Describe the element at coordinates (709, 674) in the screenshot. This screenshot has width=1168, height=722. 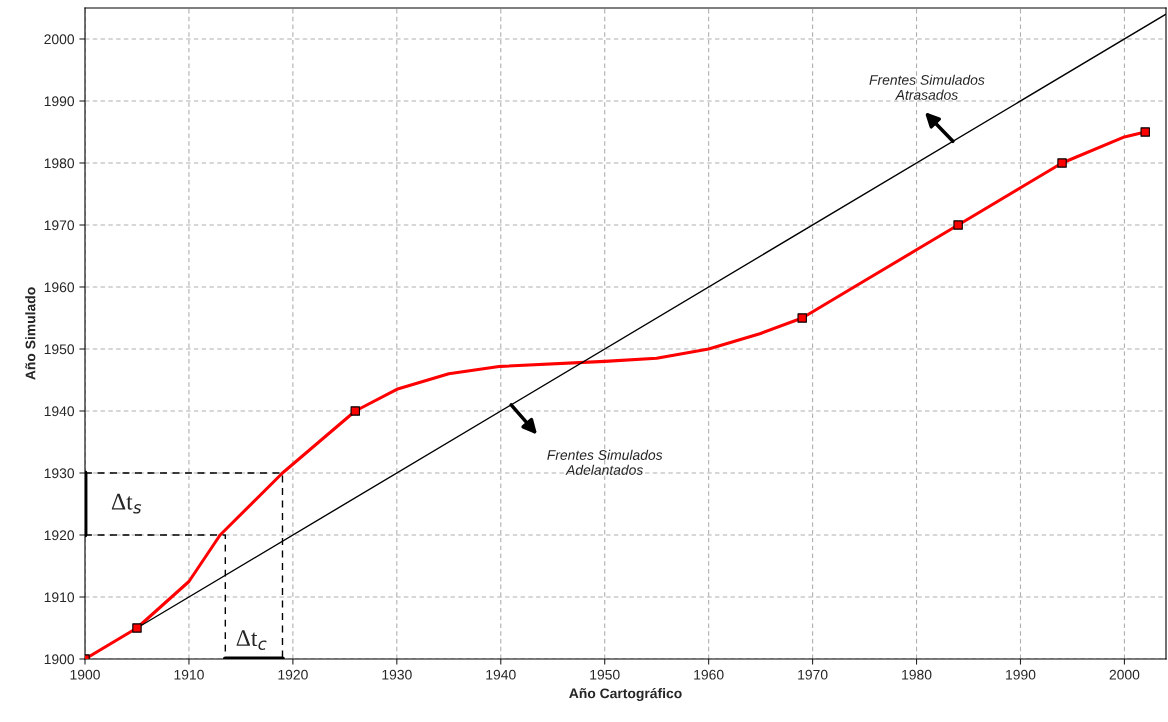
I see `x-tick-label: 1960` at that location.